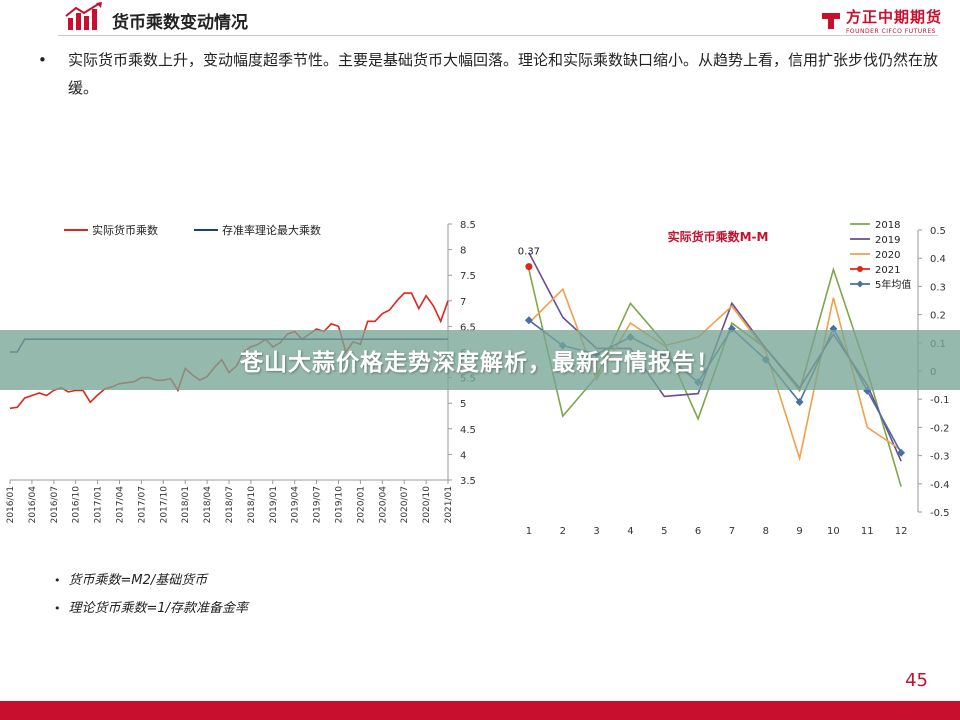 This screenshot has width=960, height=720. What do you see at coordinates (99, 504) in the screenshot?
I see `x-tick-label: 2017/01` at bounding box center [99, 504].